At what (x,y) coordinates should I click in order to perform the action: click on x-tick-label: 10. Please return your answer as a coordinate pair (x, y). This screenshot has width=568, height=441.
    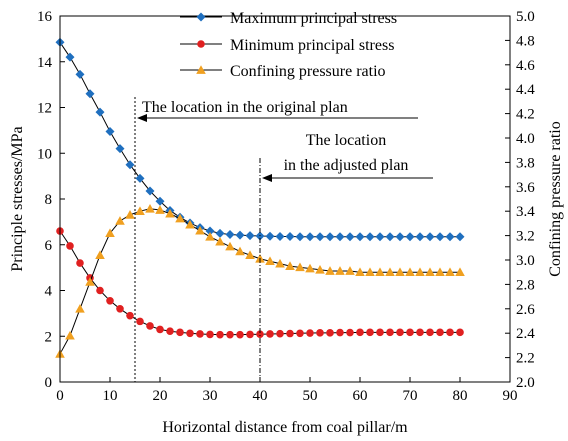
    Looking at the image, I should click on (110, 396).